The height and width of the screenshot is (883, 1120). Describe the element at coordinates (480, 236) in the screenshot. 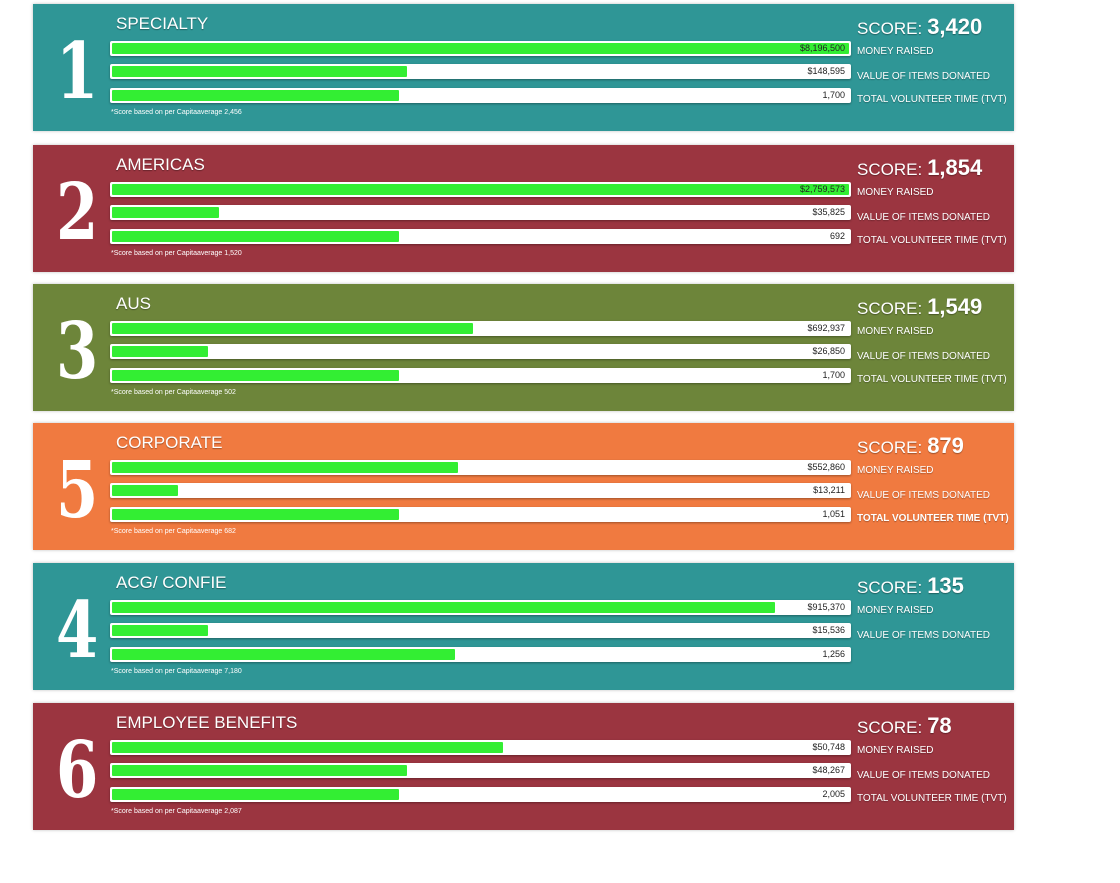

I see `bar-track: 692` at that location.